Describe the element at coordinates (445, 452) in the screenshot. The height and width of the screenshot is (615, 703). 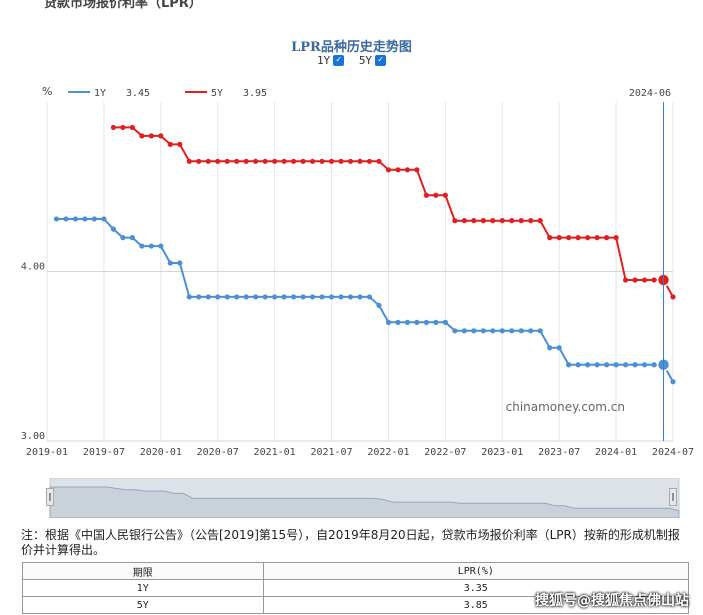
I see `x-tick-label: 2022-07` at that location.